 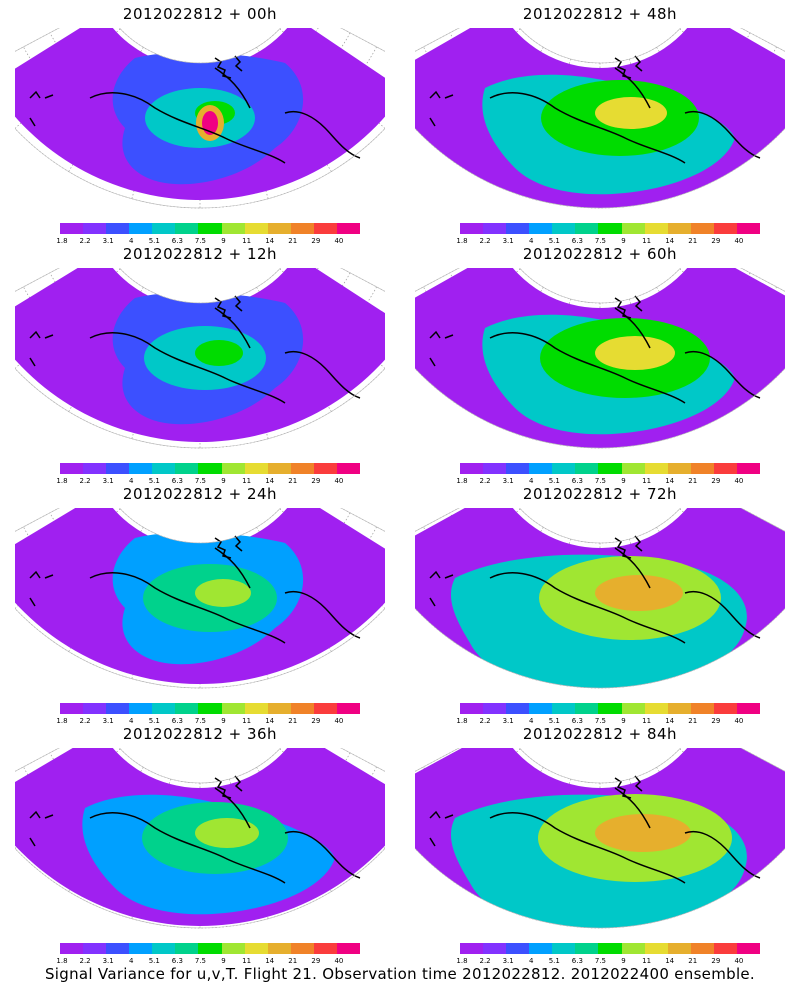 I want to click on colorbar-labels: 1.8 2.2 3.1 4 5.1 6.3 7.5 9 11 14 21 29 40, so click(x=208, y=482).